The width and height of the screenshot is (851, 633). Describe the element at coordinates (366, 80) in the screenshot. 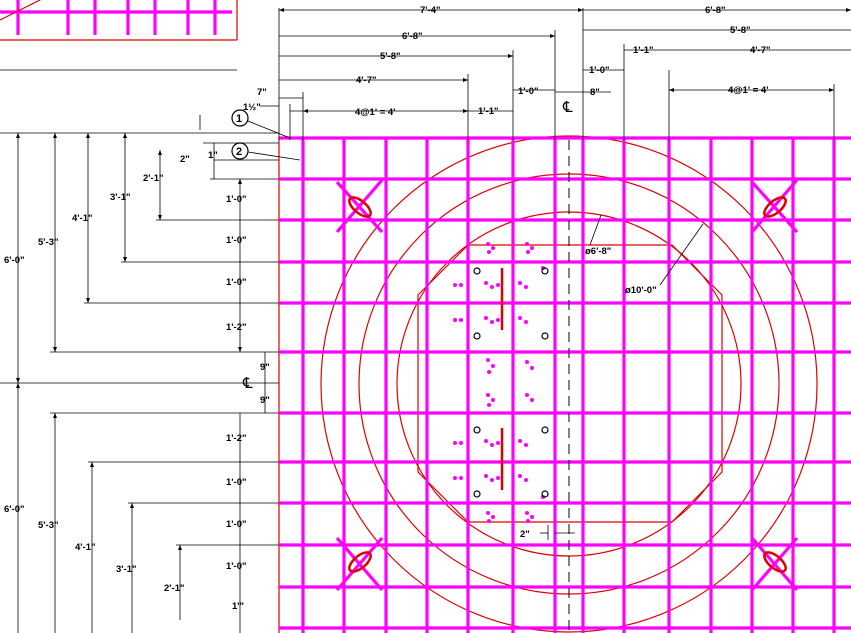

I see `dim-top-4-7-left: 4'-7"` at that location.